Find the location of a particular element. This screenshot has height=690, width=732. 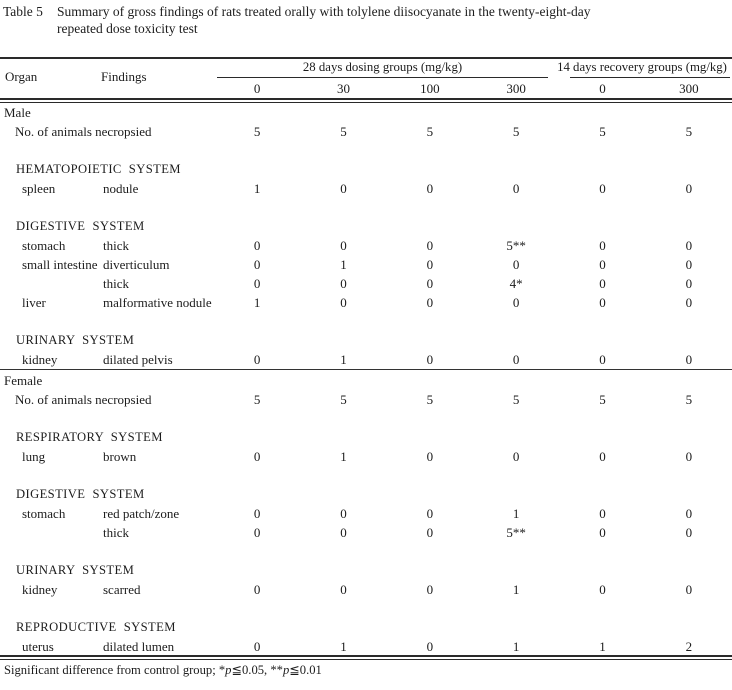

value-cell: 2 is located at coordinates (689, 646).